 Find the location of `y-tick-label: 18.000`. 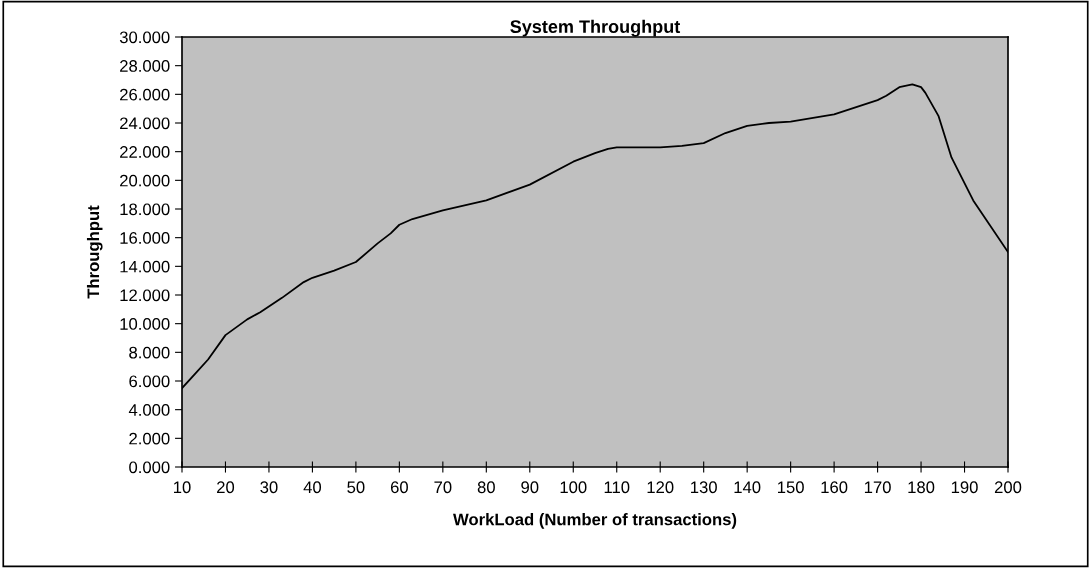

y-tick-label: 18.000 is located at coordinates (145, 209).